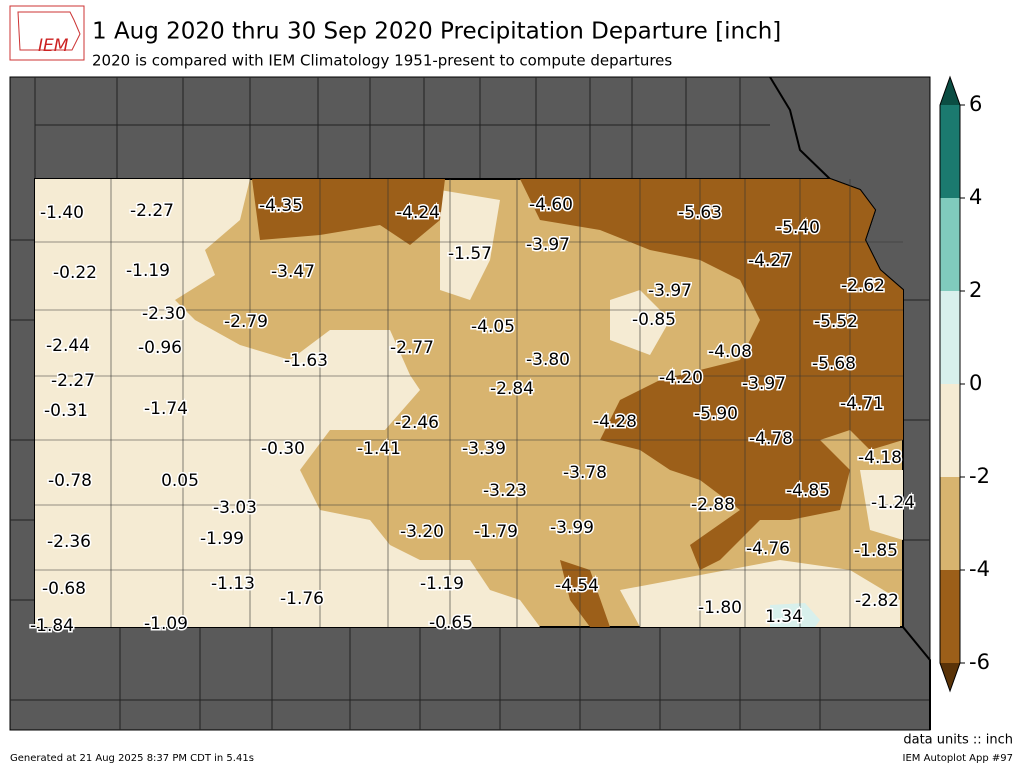 This screenshot has height=772, width=1024. Describe the element at coordinates (700, 213) in the screenshot. I see `value-label: -5.63` at that location.